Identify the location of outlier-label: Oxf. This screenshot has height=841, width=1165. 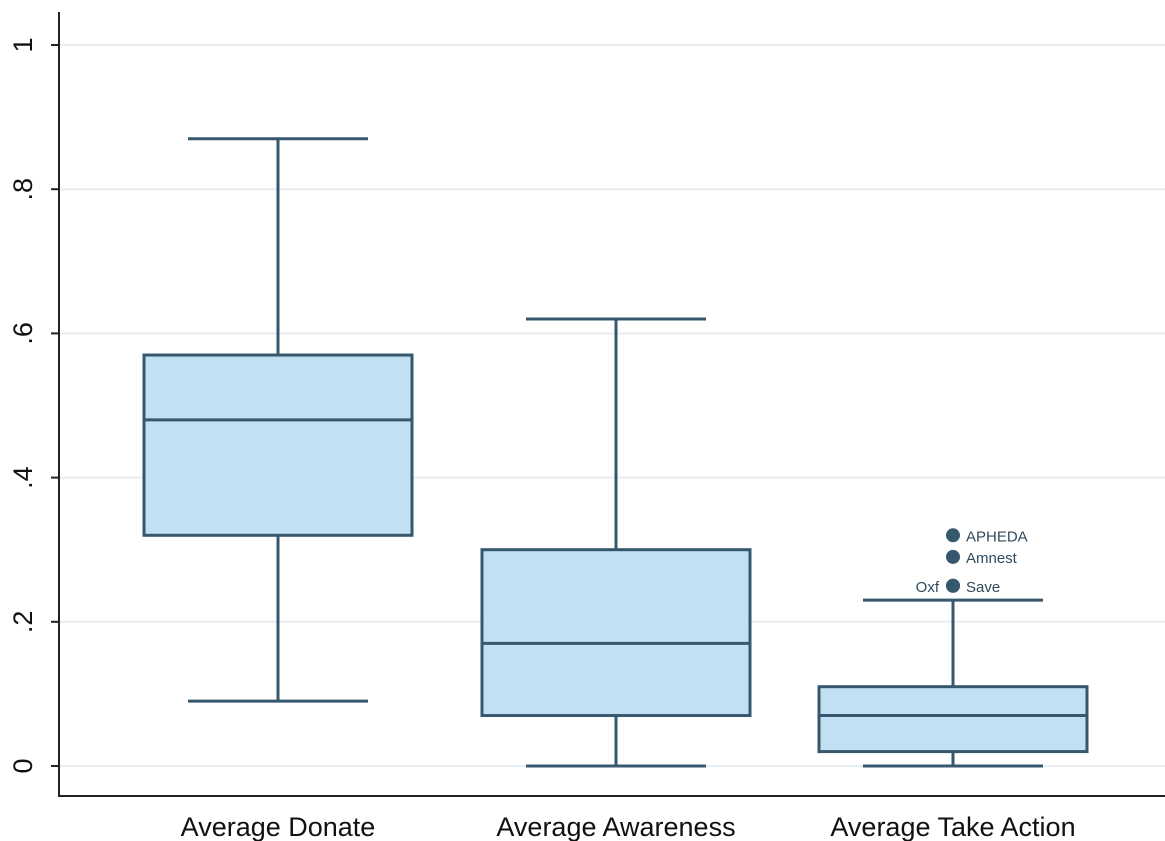
(928, 587).